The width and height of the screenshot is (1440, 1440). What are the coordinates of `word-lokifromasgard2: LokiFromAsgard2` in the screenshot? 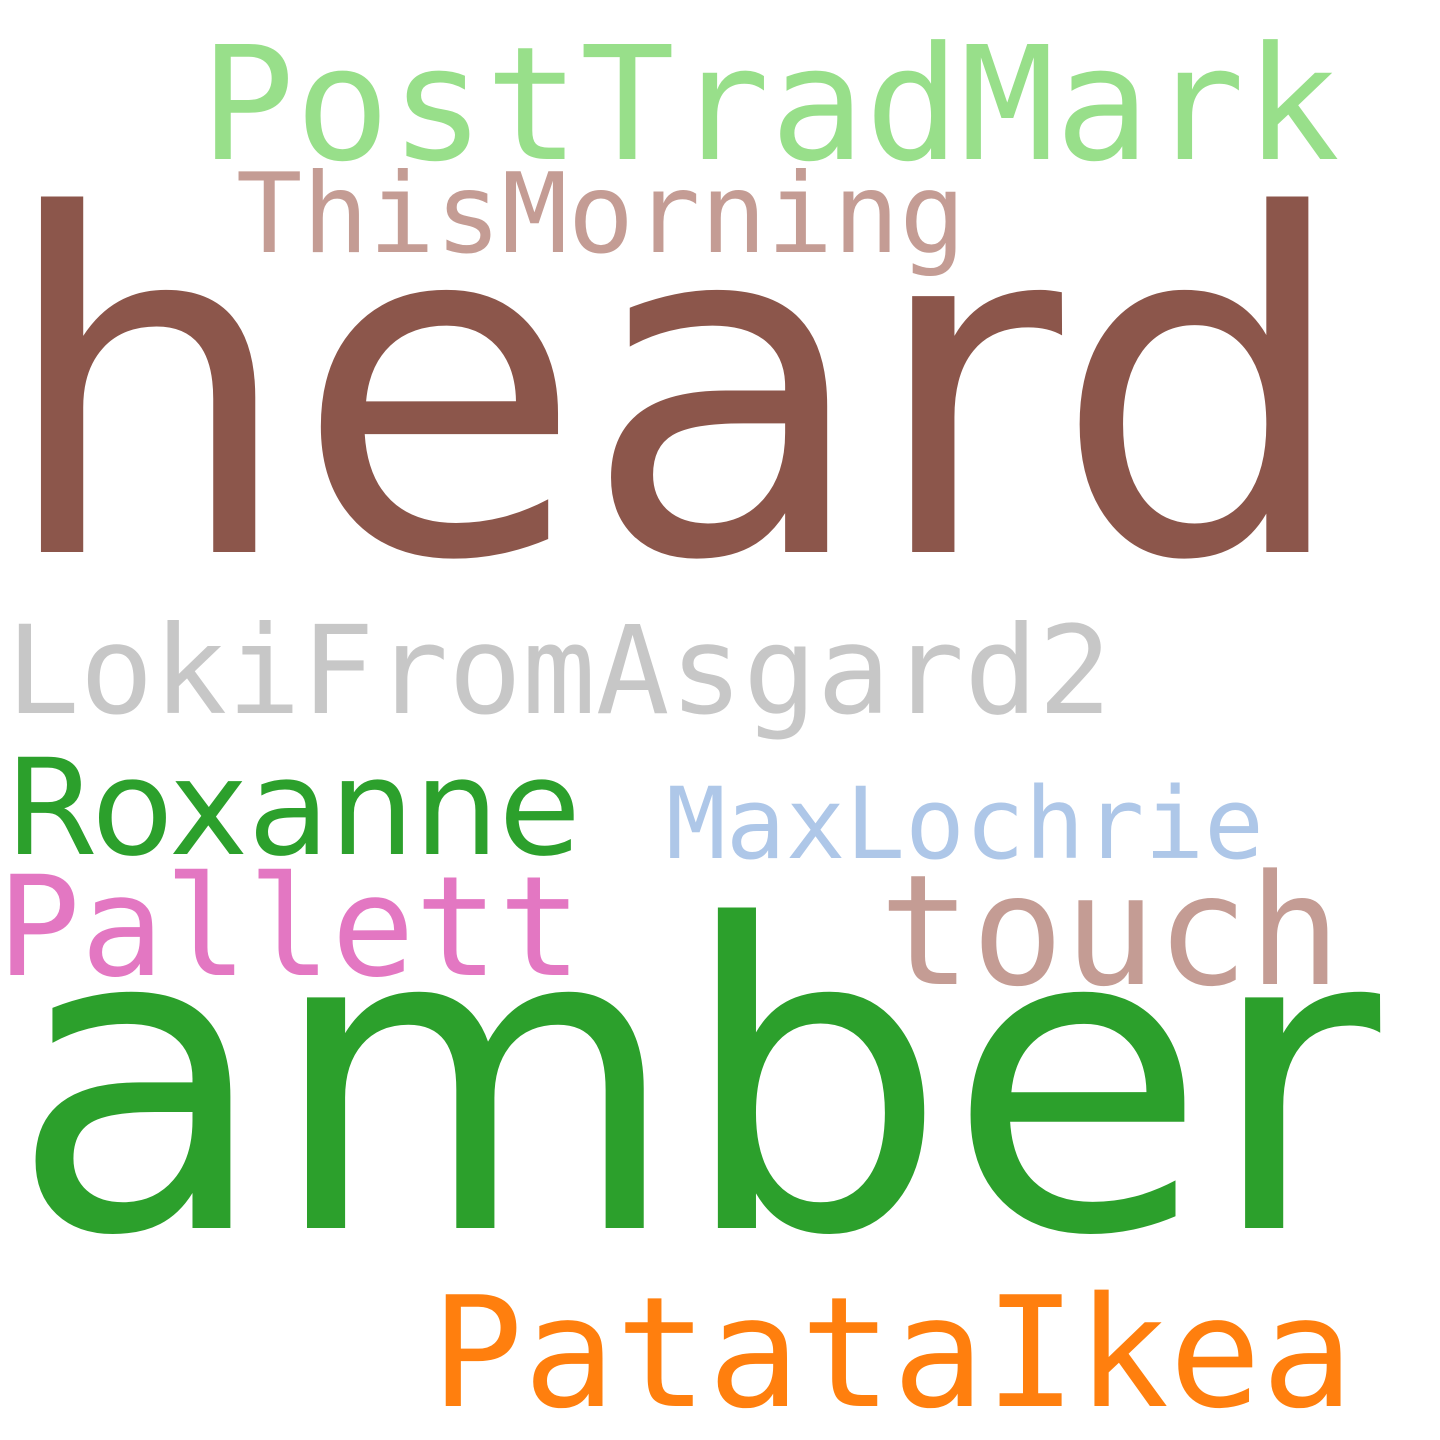 It's located at (559, 671).